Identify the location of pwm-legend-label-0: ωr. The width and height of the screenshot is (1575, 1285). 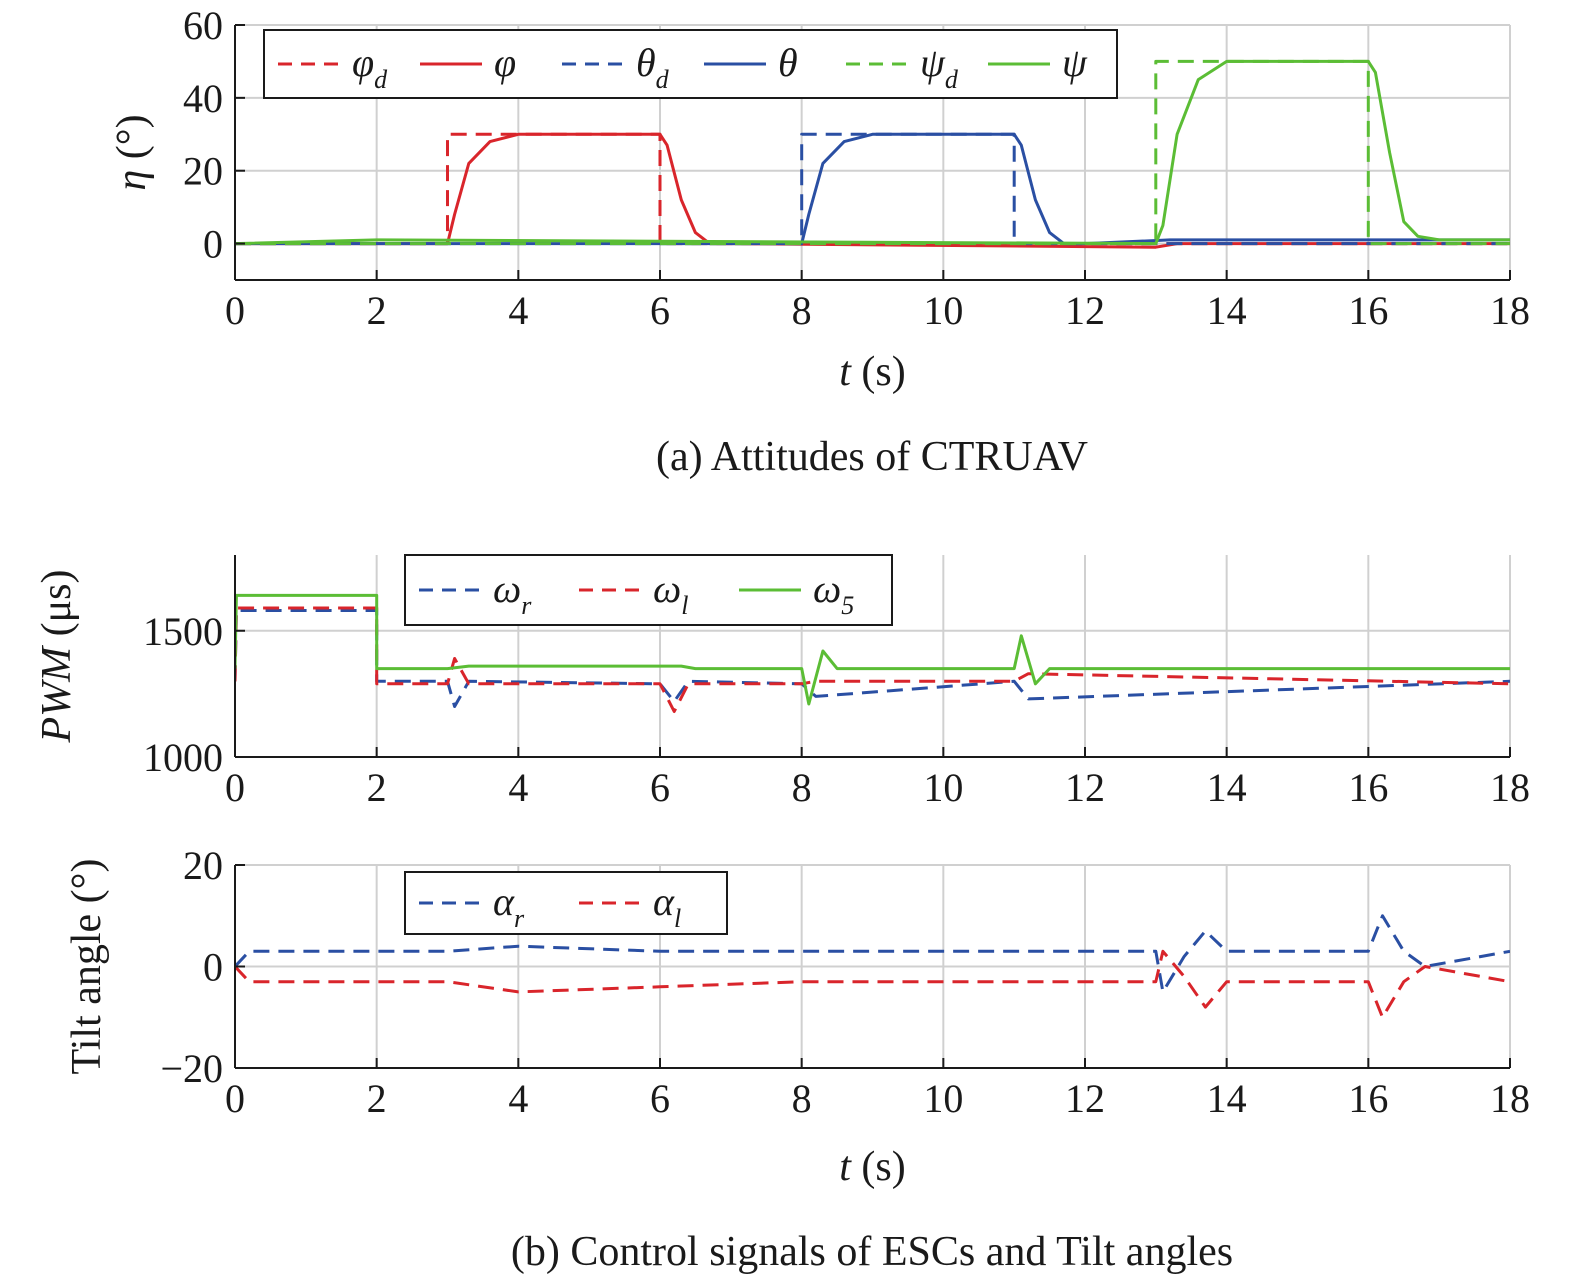
(512, 593).